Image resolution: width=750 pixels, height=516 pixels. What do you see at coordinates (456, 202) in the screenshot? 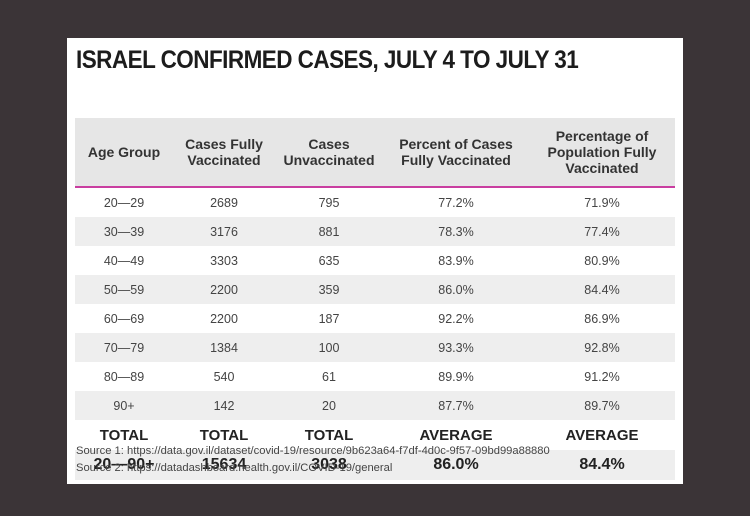
I see `table-cell: 77.2%` at bounding box center [456, 202].